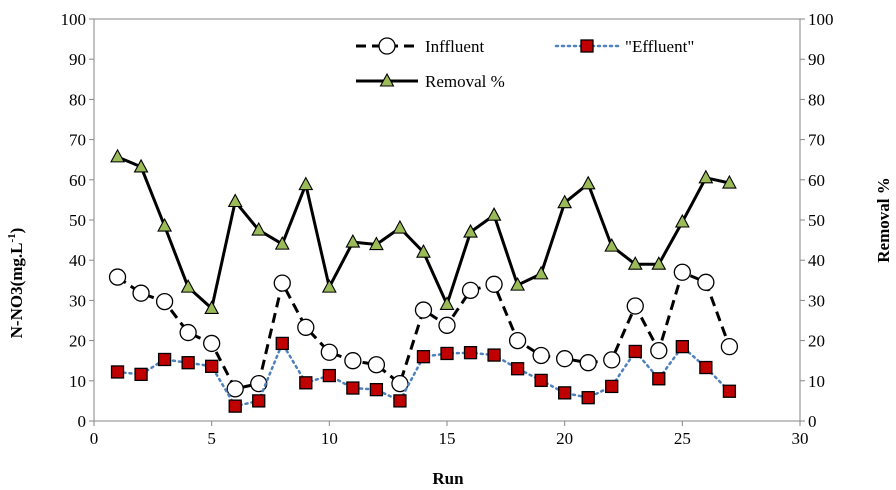 The width and height of the screenshot is (896, 490). What do you see at coordinates (816, 180) in the screenshot?
I see `right-y-tick-label: 60` at bounding box center [816, 180].